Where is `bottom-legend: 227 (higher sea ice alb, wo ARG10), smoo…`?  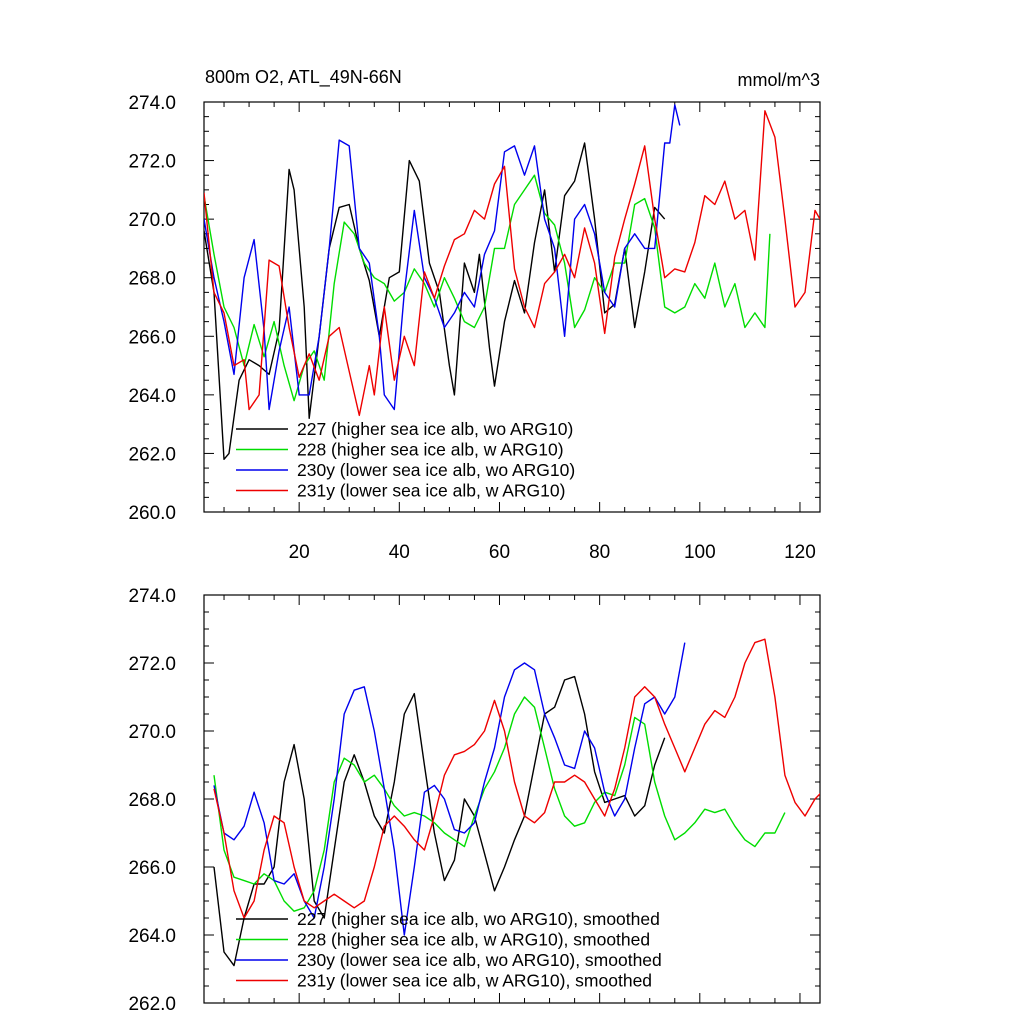
bottom-legend: 227 (higher sea ice alb, wo ARG10), smoo… is located at coordinates (449, 950).